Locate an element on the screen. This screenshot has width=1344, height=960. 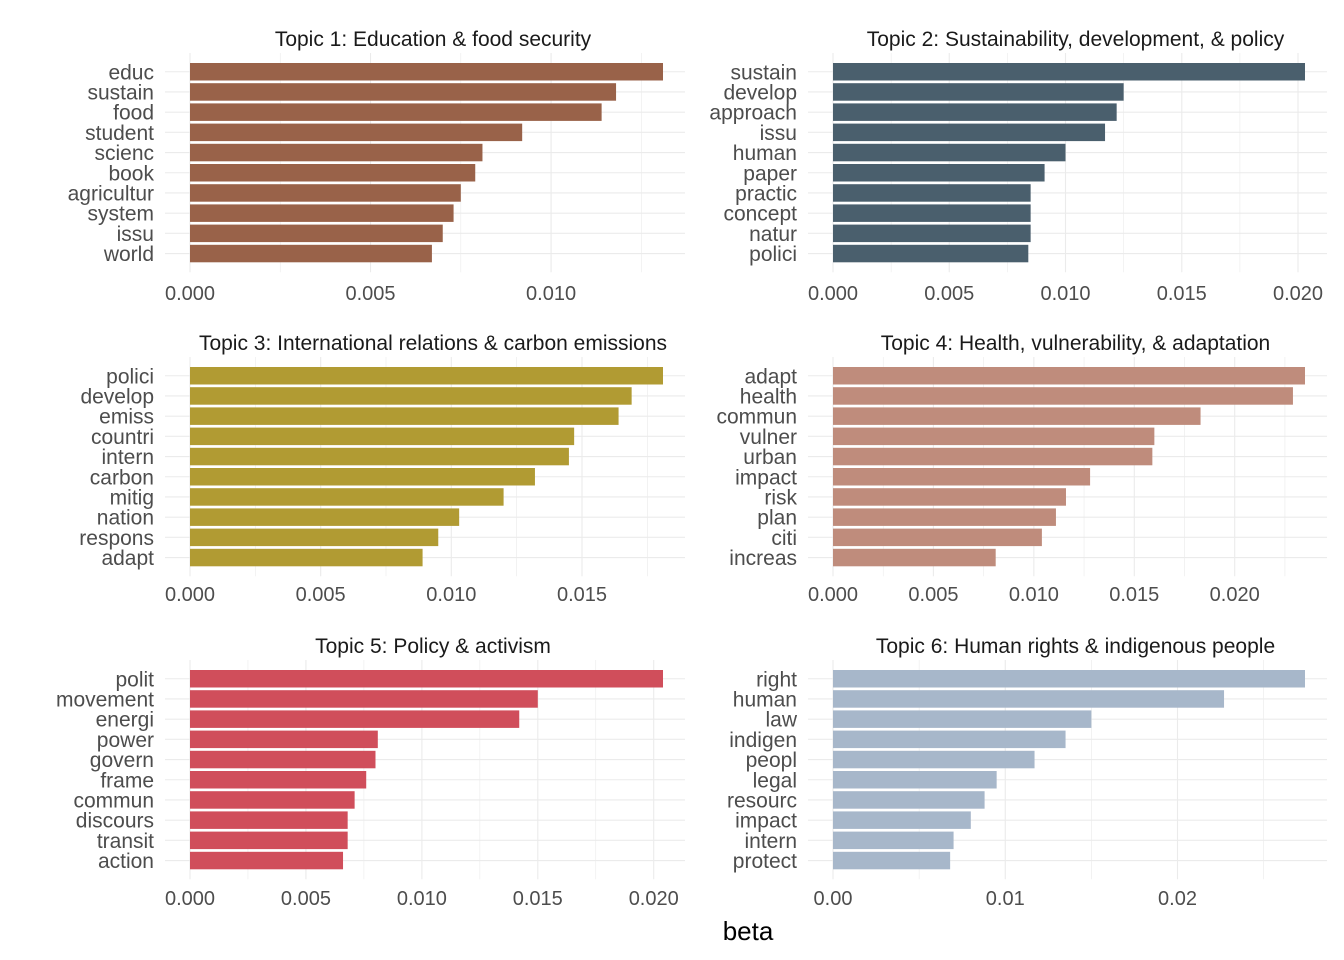
category-label: frame is located at coordinates (127, 780).